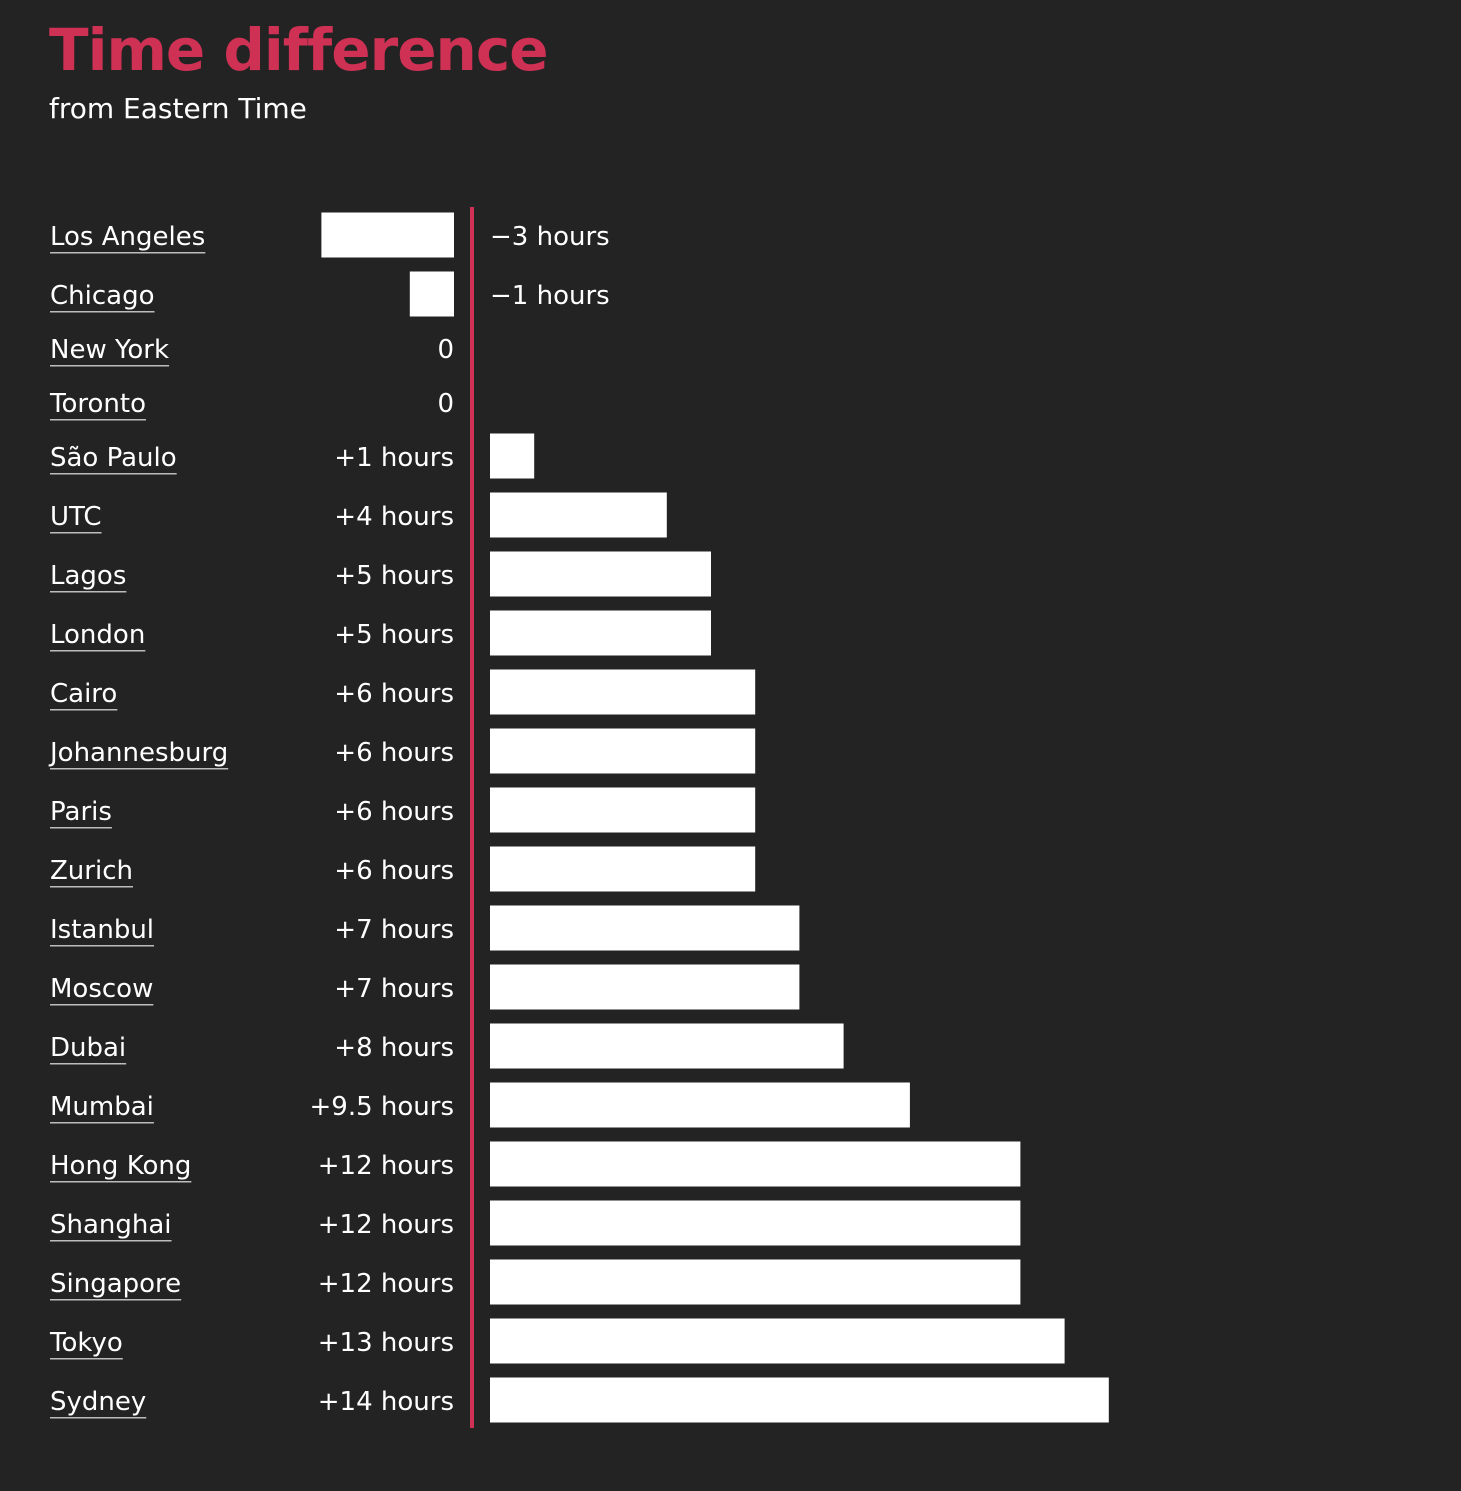 The image size is (1461, 1491). Describe the element at coordinates (550, 237) in the screenshot. I see `value-label-los-angeles: −3 hours` at that location.